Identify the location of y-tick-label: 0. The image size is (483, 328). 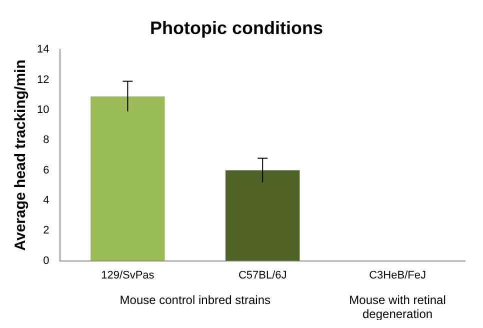
(46, 260).